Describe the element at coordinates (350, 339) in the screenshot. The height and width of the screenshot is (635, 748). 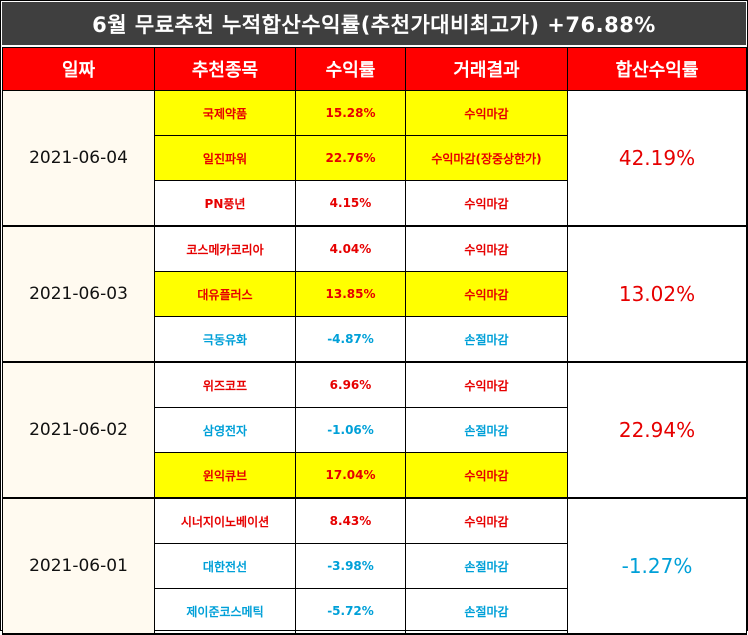
I see `return-value: -4.87%` at that location.